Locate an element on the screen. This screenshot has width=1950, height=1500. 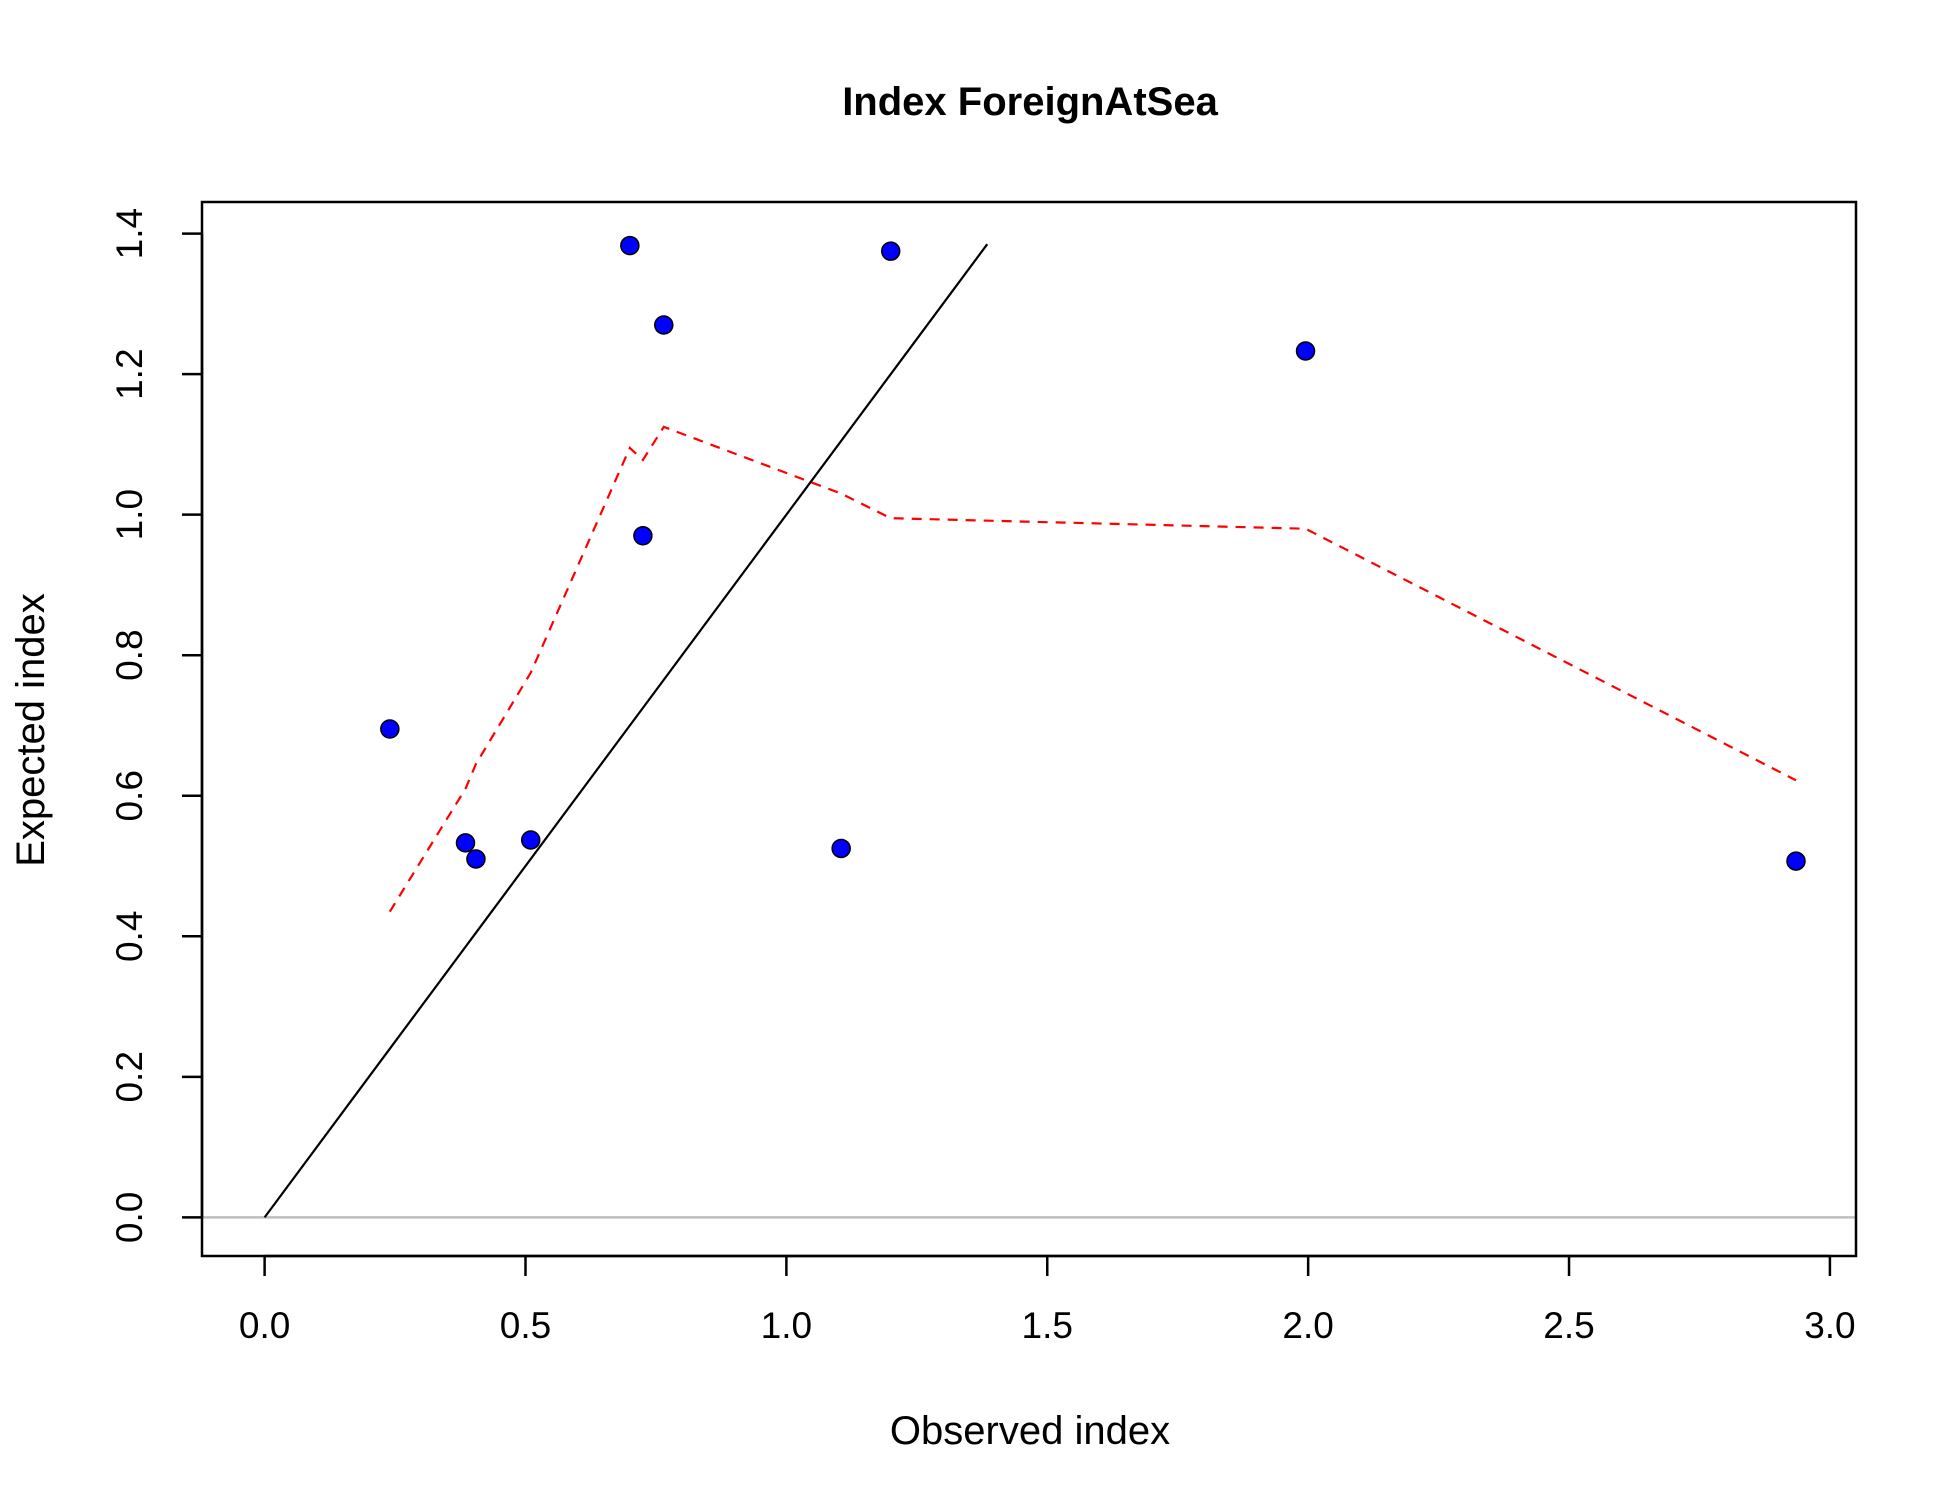
y-tick-label: 0.2 is located at coordinates (129, 1076).